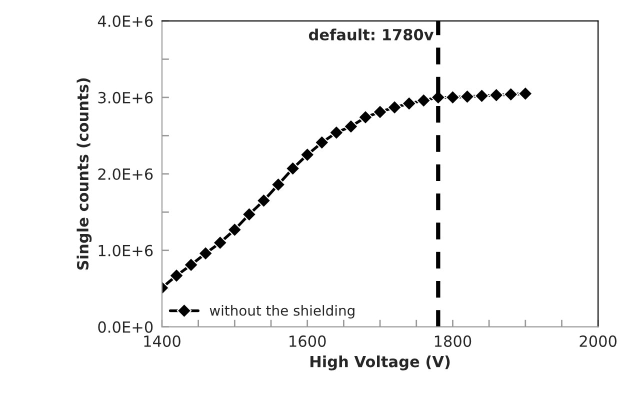  I want to click on x-axis-title: High Voltage (V), so click(380, 362).